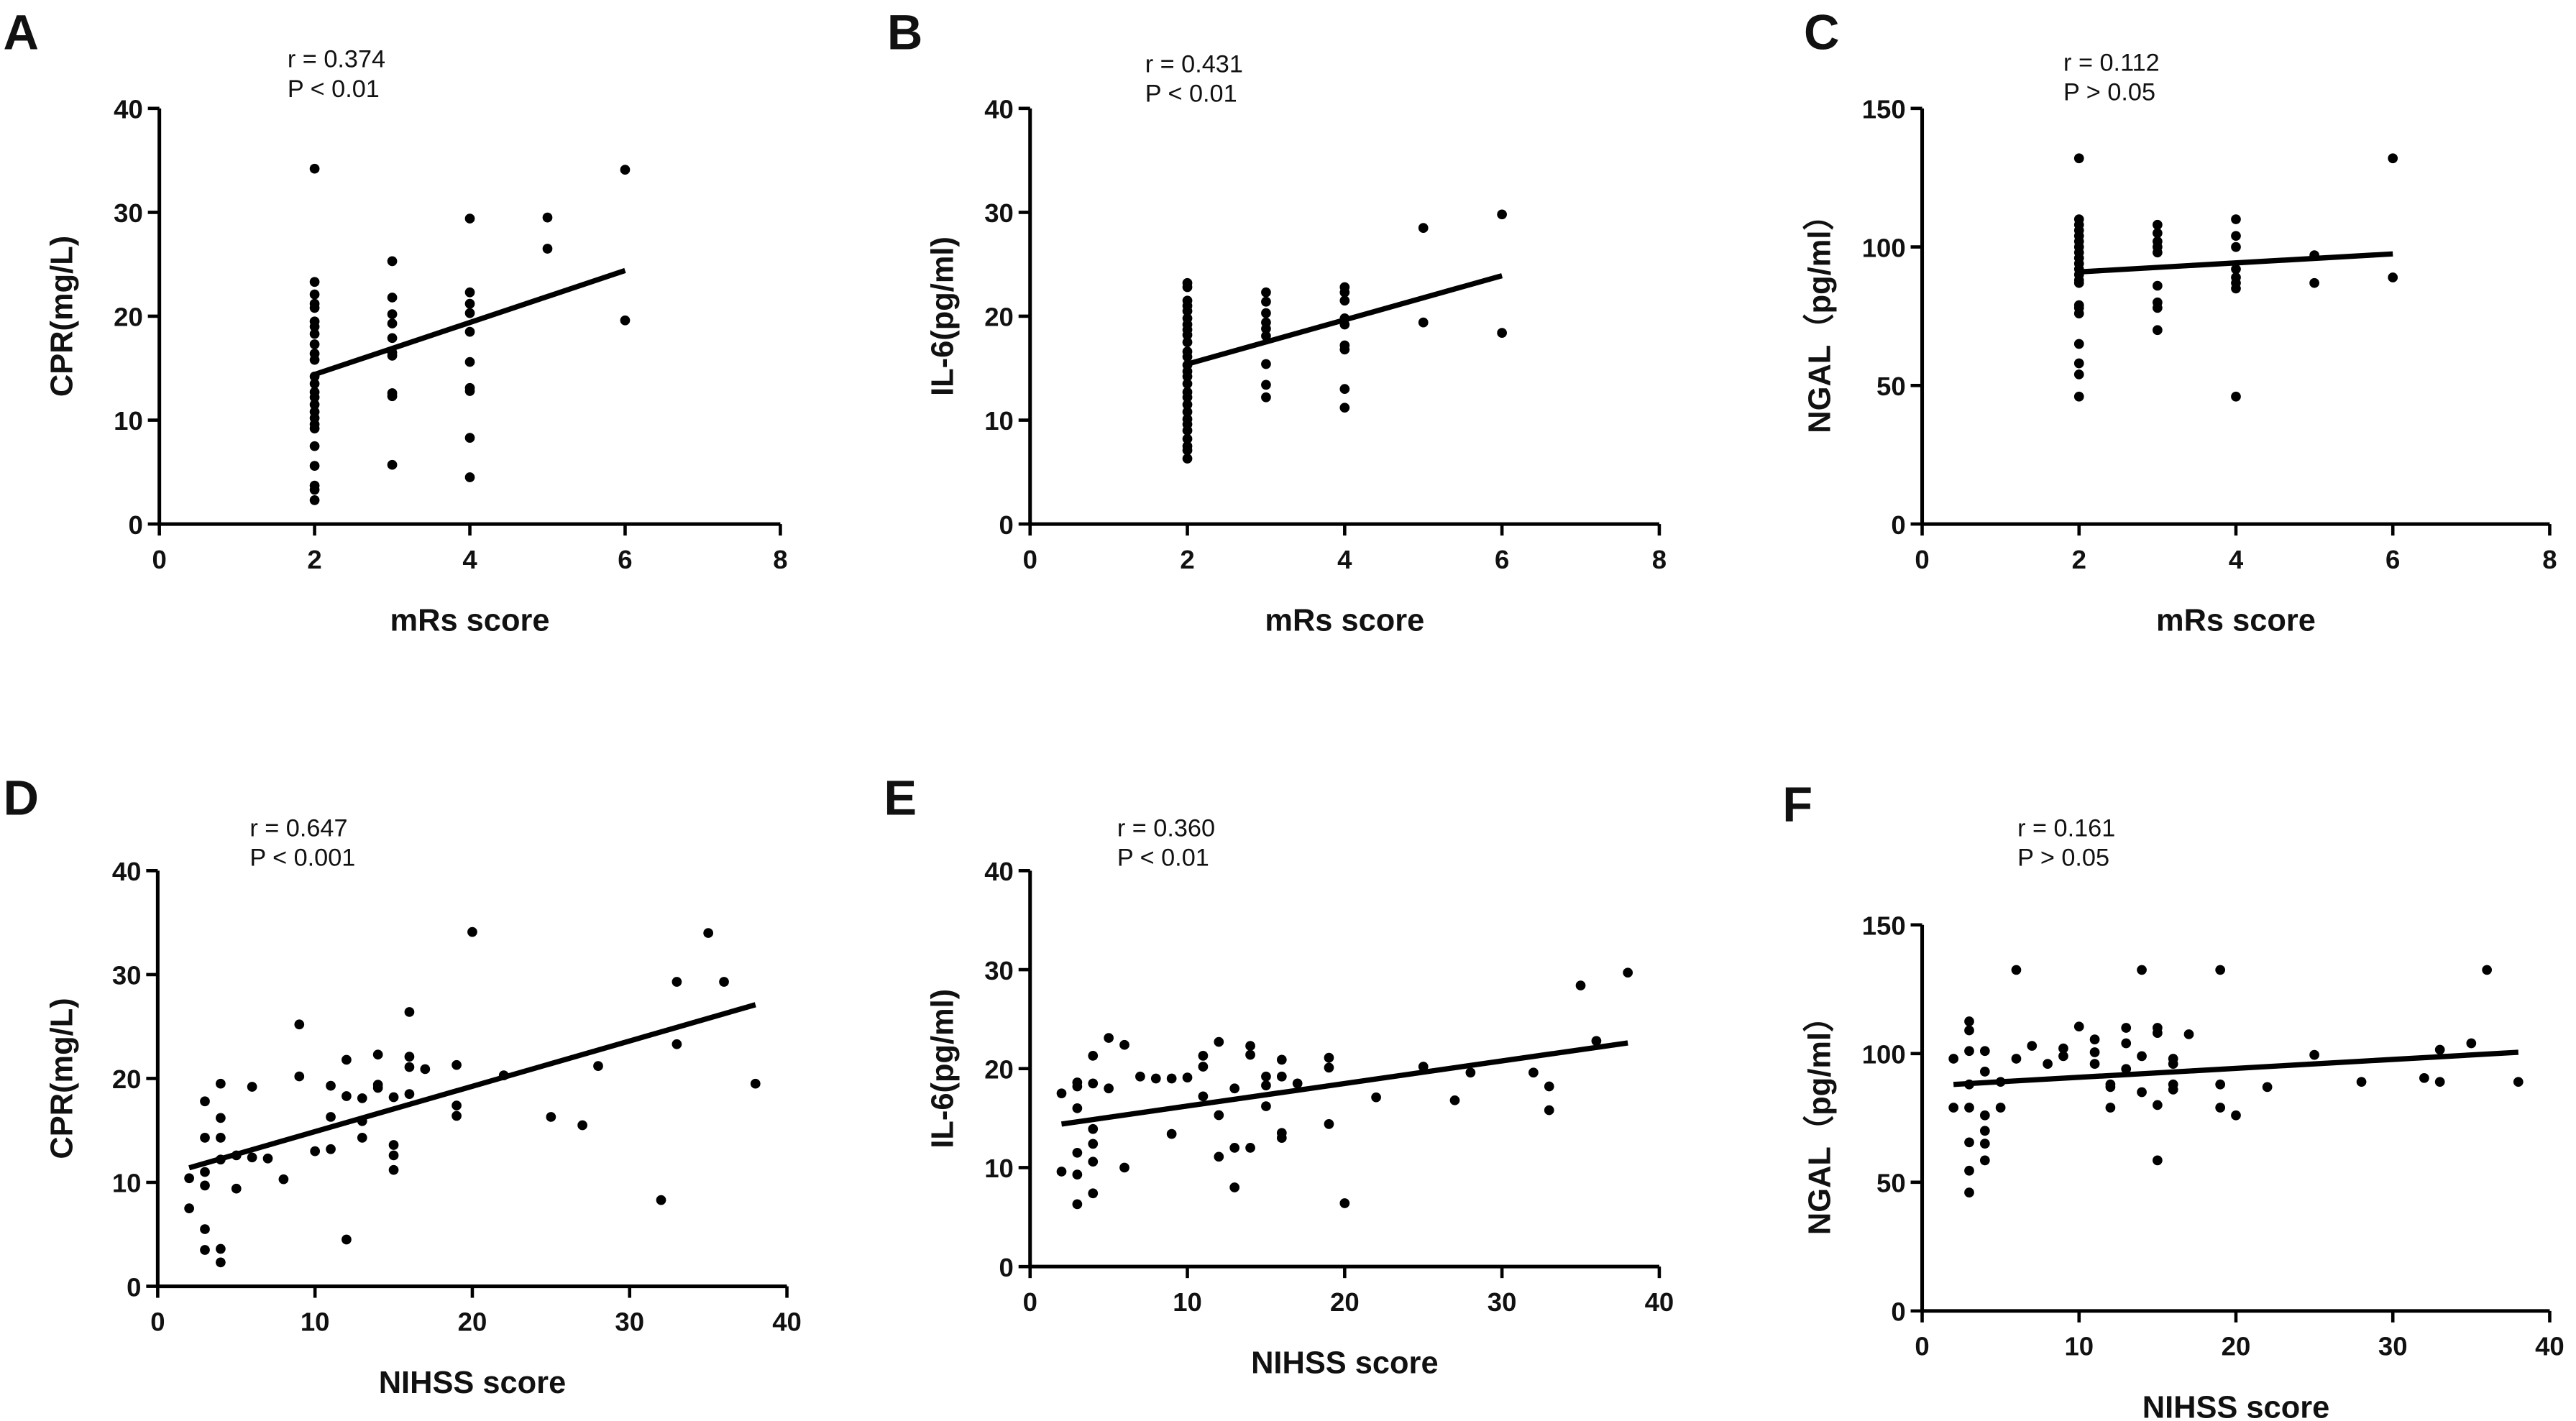 This screenshot has width=2576, height=1421. Describe the element at coordinates (1884, 110) in the screenshot. I see `y-tick-label: 150` at that location.